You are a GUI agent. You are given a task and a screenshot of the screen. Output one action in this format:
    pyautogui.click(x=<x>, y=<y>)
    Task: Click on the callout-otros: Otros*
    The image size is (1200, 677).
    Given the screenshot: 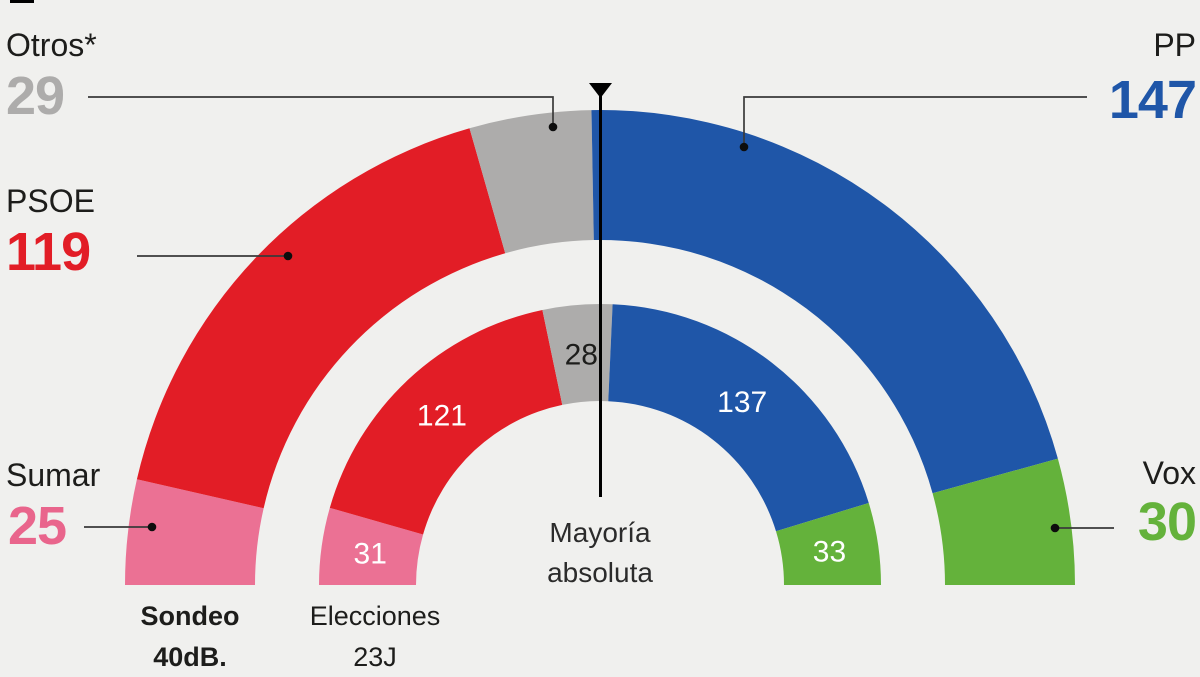 What is the action you would take?
    pyautogui.click(x=51, y=45)
    